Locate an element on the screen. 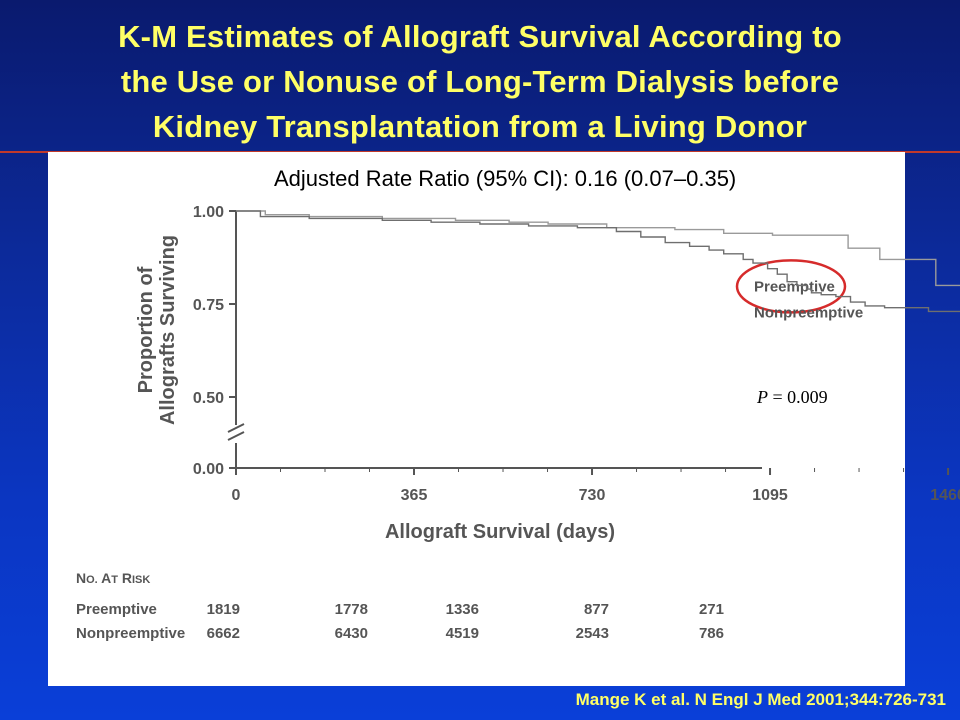 This screenshot has height=720, width=960. risk-value: 2543 is located at coordinates (592, 633).